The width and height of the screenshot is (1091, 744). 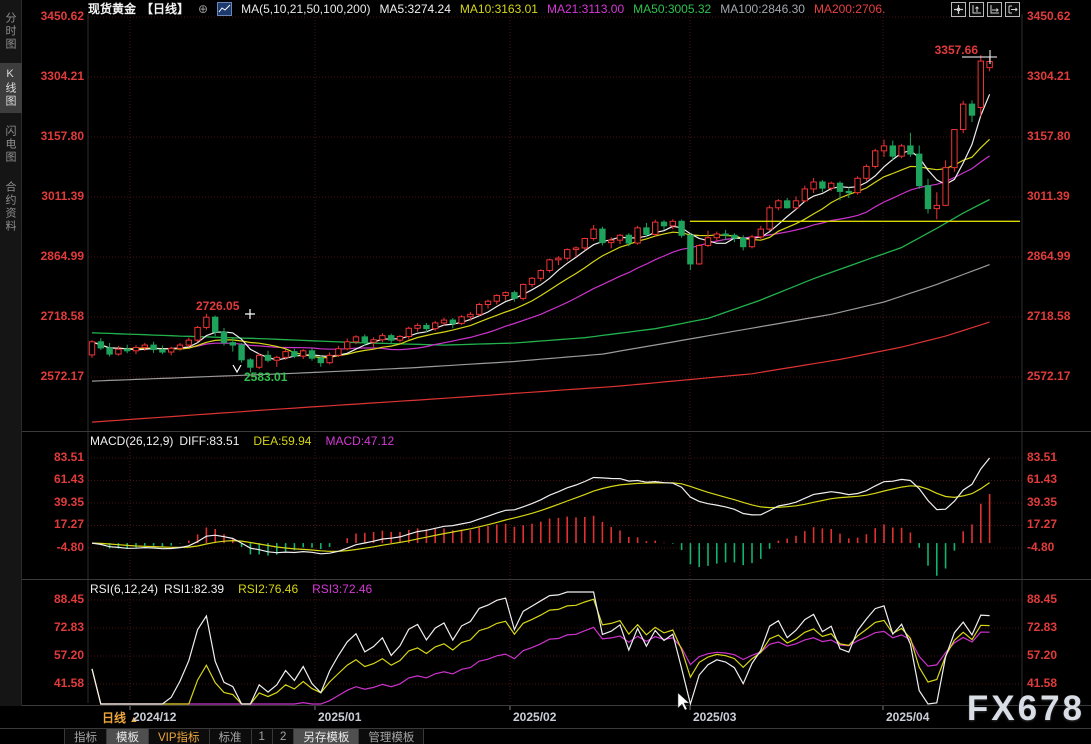 What do you see at coordinates (283, 736) in the screenshot?
I see `tab-5: 2` at bounding box center [283, 736].